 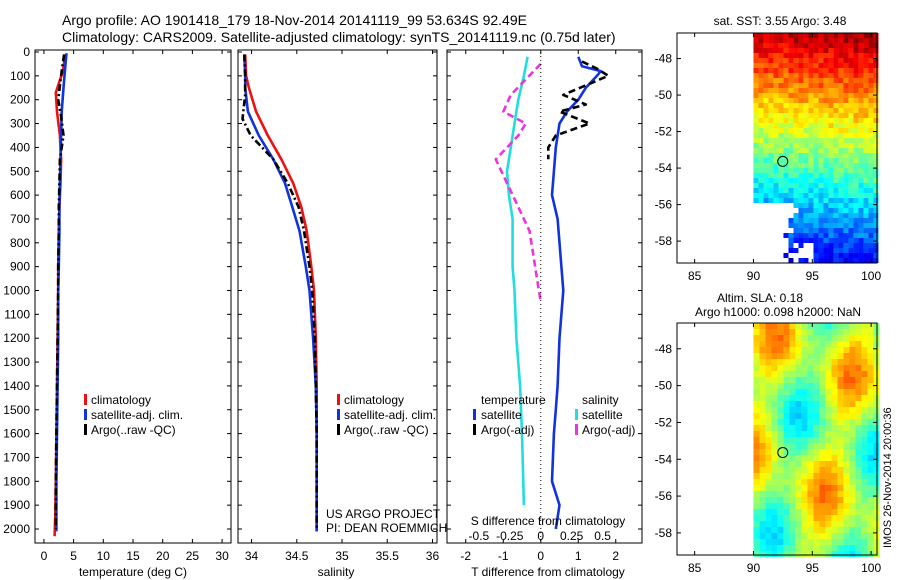 I want to click on lon-tick-label: 100, so click(x=871, y=568).